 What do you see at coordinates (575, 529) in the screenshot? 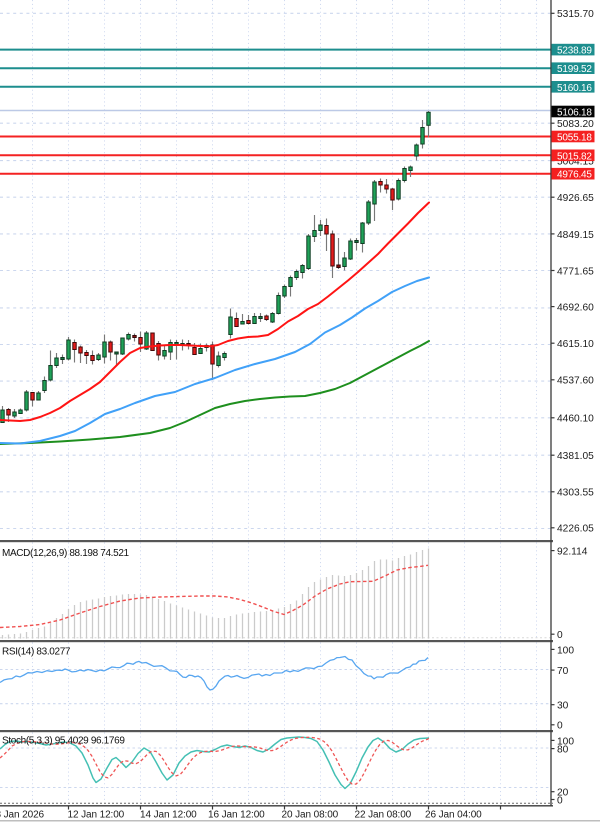
I see `svg-text: 4226.05` at bounding box center [575, 529].